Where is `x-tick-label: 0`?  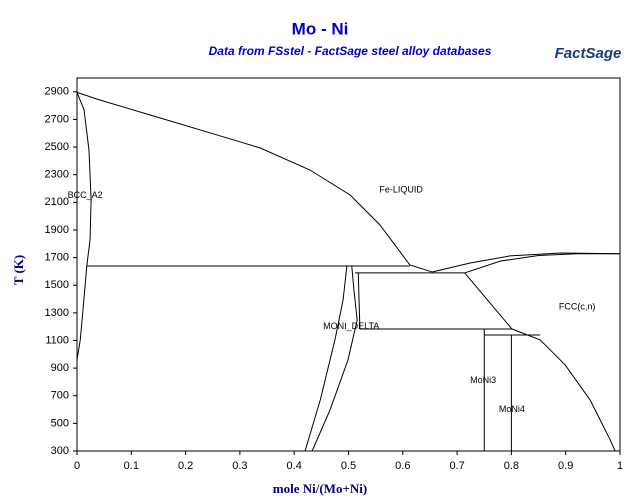 x-tick-label: 0 is located at coordinates (77, 466).